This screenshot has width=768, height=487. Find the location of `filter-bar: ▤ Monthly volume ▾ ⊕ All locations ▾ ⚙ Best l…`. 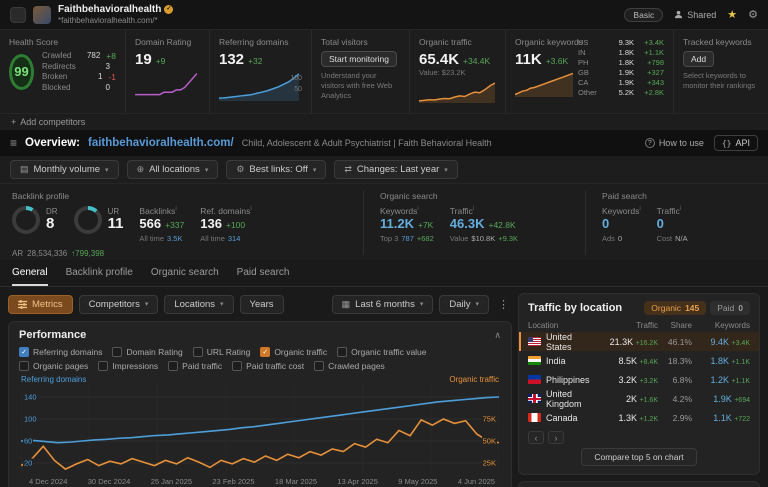

filter-bar: ▤ Monthly volume ▾ ⊕ All locations ▾ ⚙ Best l… is located at coordinates (384, 170).